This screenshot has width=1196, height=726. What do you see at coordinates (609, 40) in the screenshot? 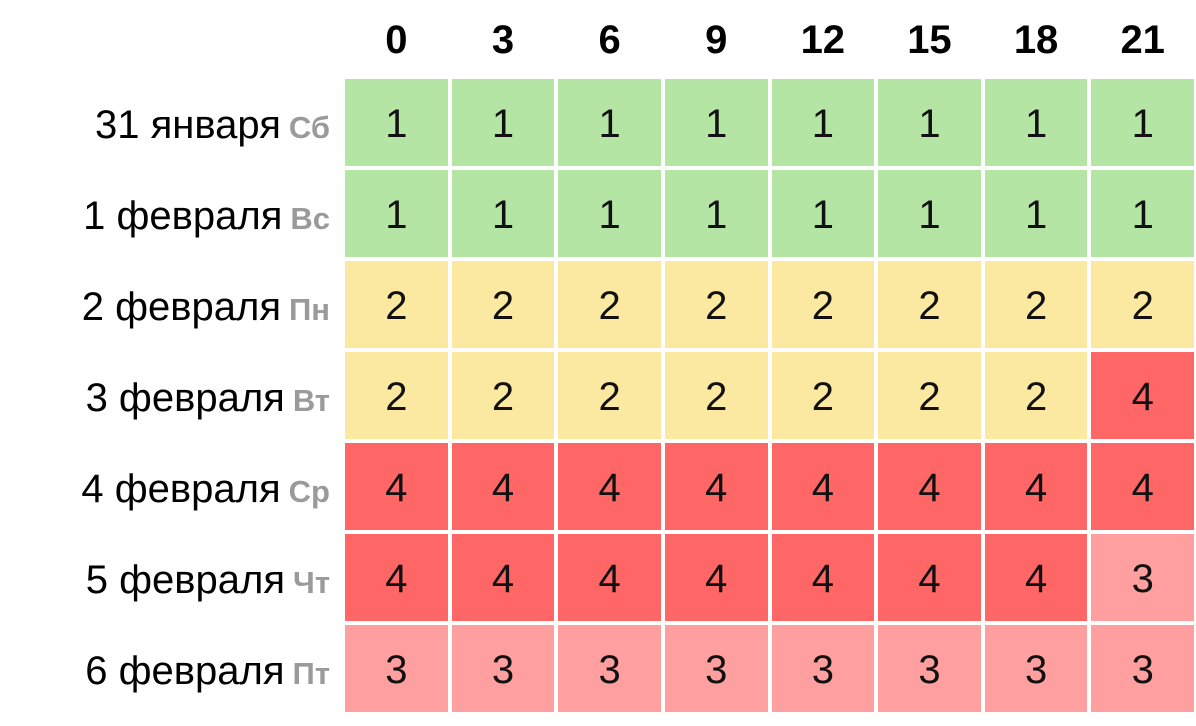
I see `hour-label: 6` at bounding box center [609, 40].